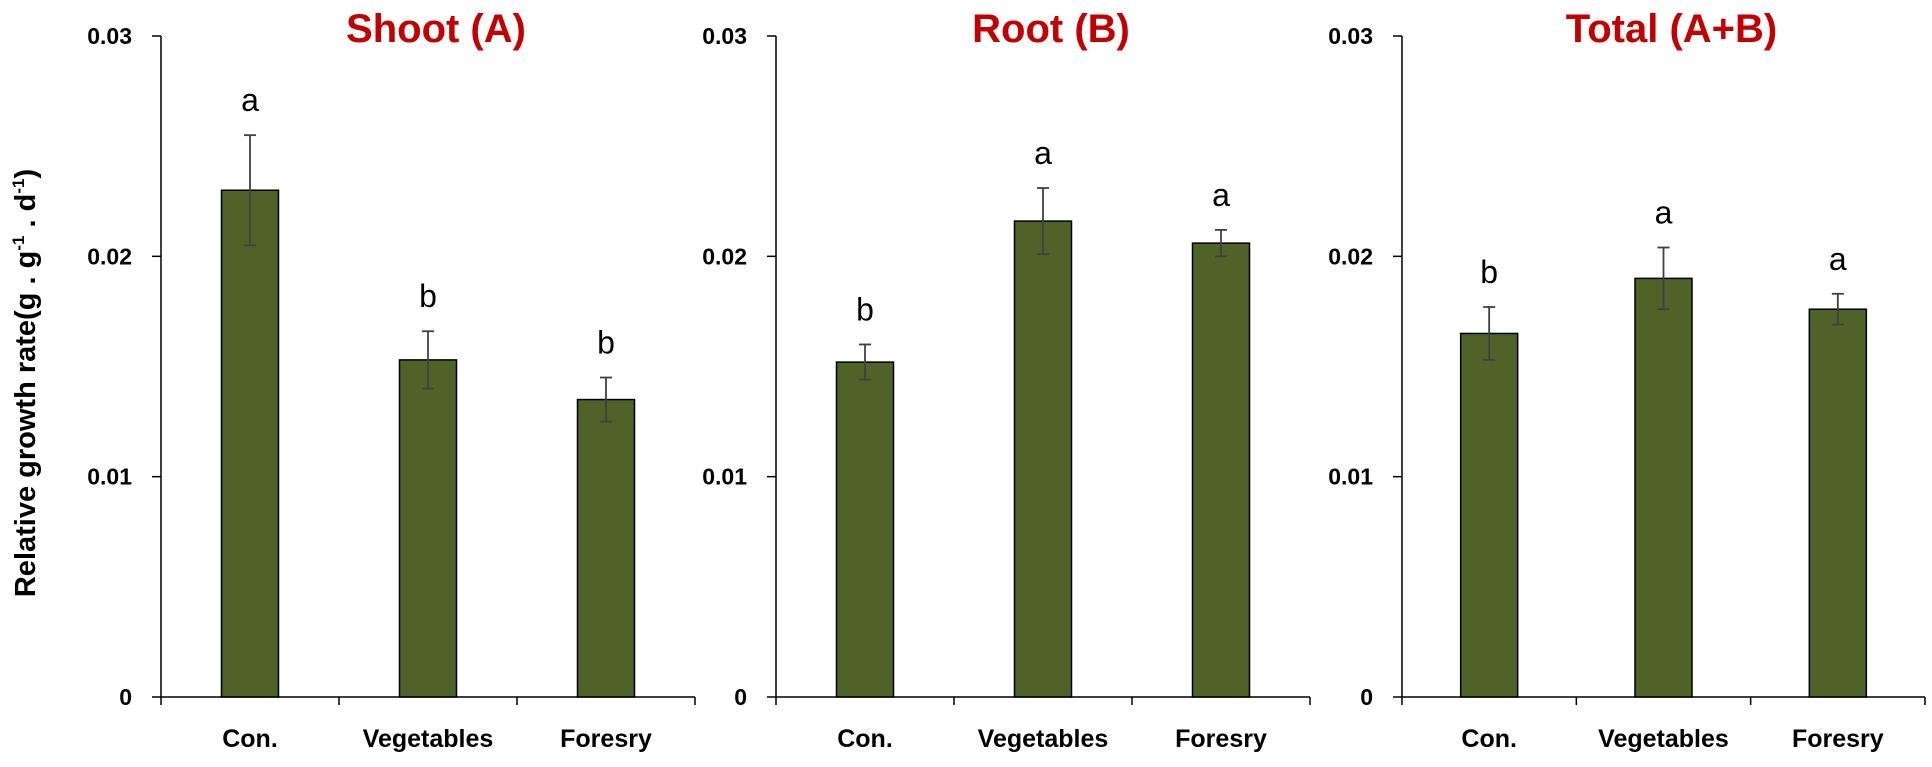  I want to click on panel-2-x-tick-label: Con., so click(865, 739).